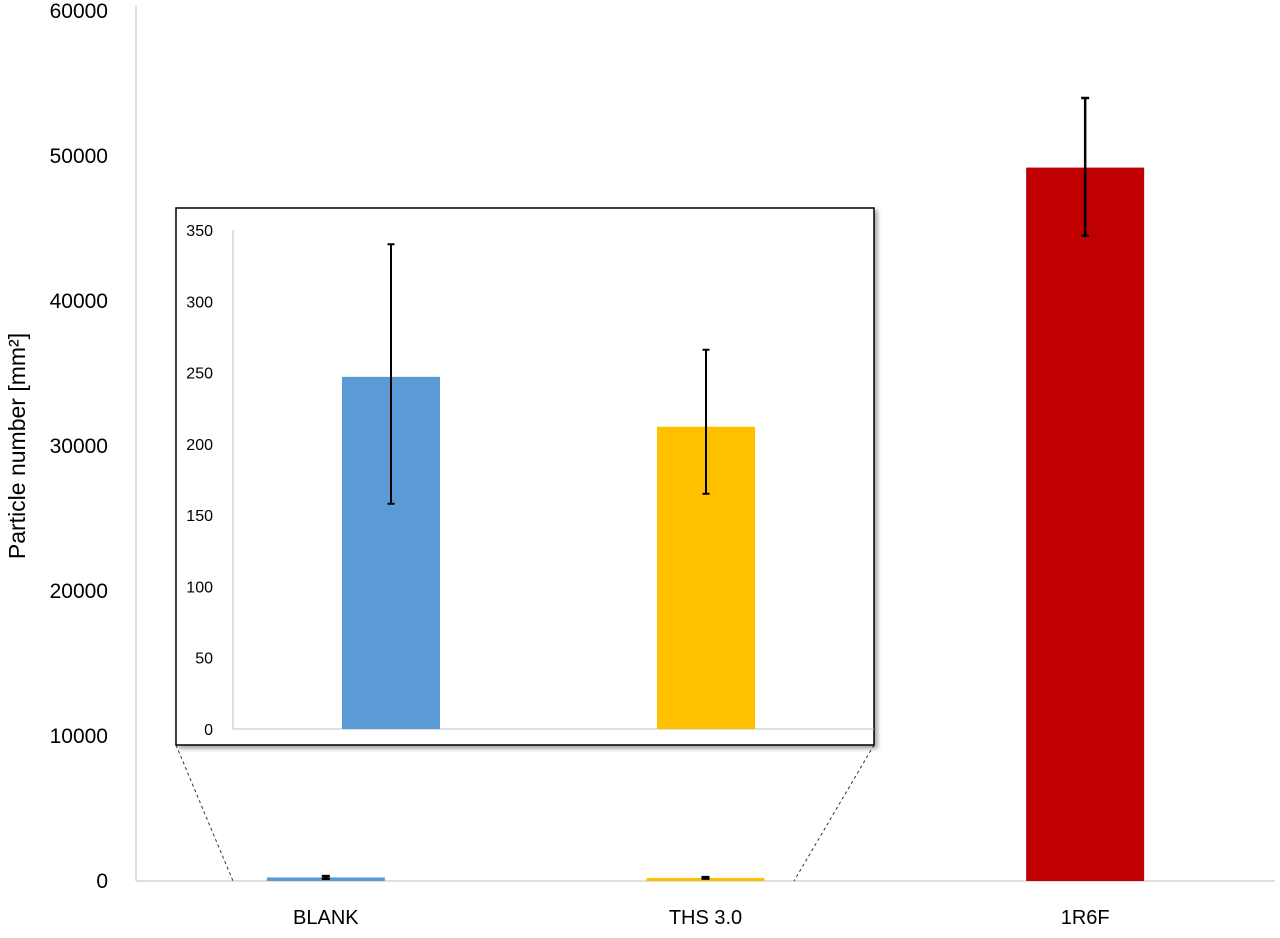 The height and width of the screenshot is (938, 1280). What do you see at coordinates (79, 446) in the screenshot?
I see `y-tick-label: 30000` at bounding box center [79, 446].